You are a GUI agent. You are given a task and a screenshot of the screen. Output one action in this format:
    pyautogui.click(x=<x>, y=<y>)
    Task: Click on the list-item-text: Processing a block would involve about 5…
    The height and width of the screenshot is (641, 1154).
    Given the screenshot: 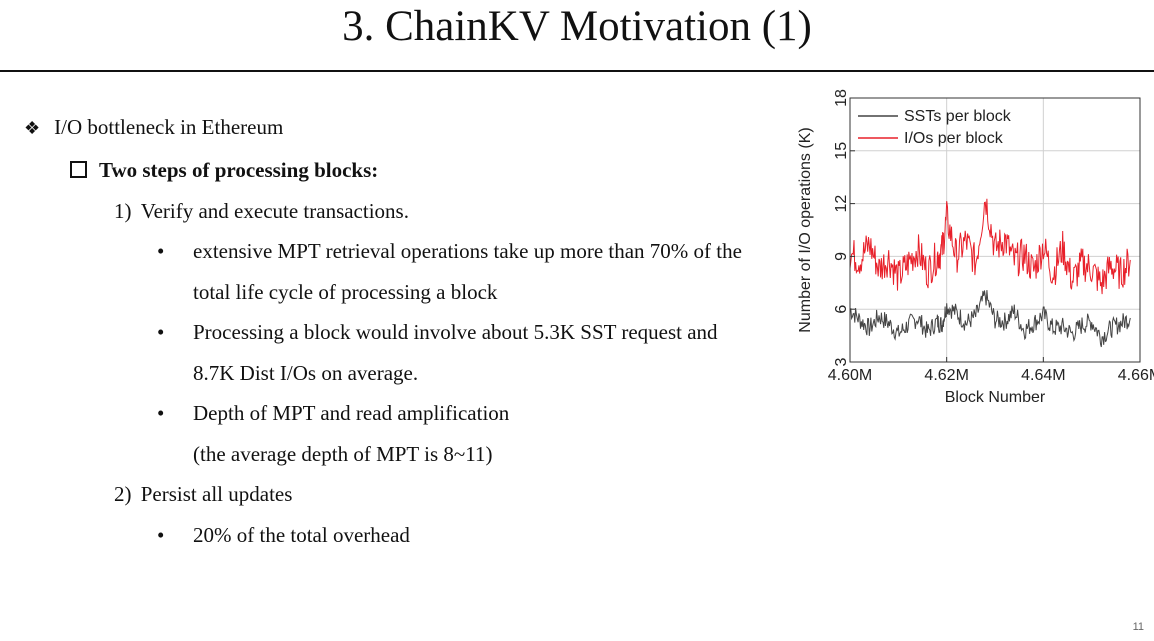 What is the action you would take?
    pyautogui.click(x=455, y=332)
    